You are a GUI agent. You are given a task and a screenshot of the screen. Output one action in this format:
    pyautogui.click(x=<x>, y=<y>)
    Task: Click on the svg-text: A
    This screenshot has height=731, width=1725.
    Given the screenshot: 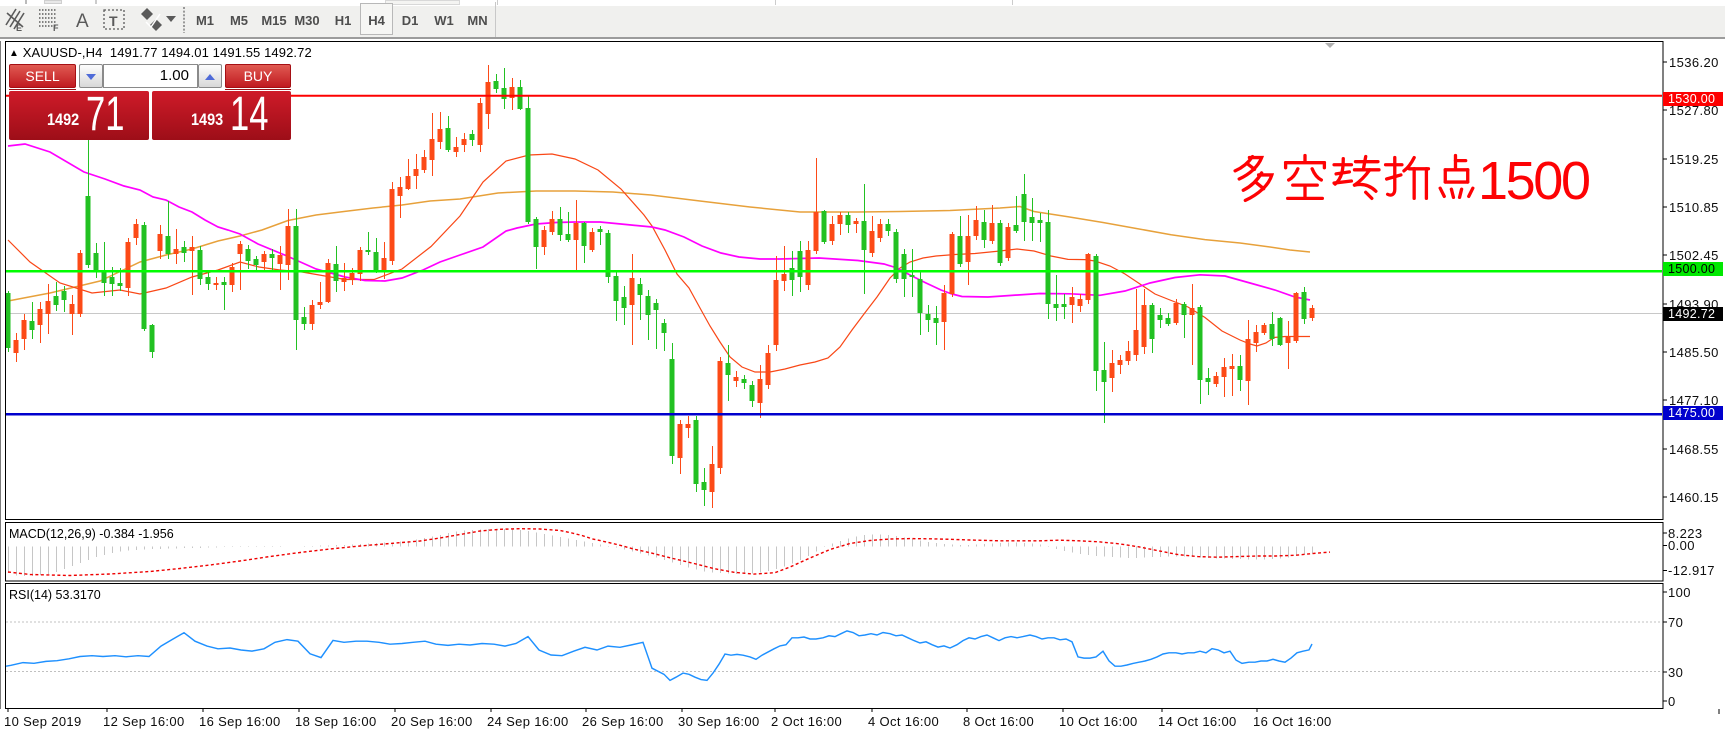 What is the action you would take?
    pyautogui.click(x=82, y=21)
    